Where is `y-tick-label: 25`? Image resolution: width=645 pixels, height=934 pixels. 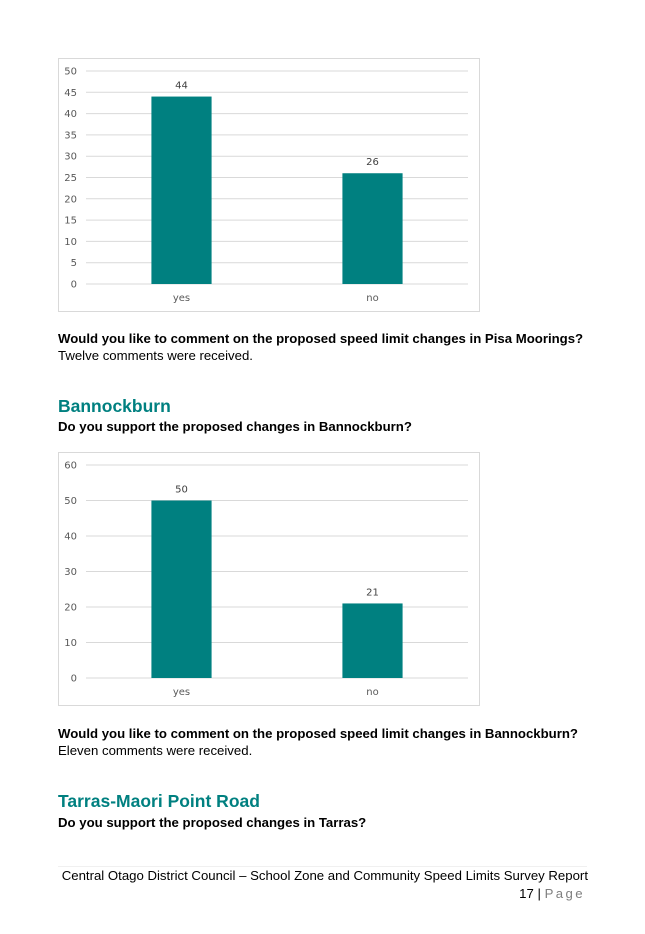
y-tick-label: 25 is located at coordinates (70, 178).